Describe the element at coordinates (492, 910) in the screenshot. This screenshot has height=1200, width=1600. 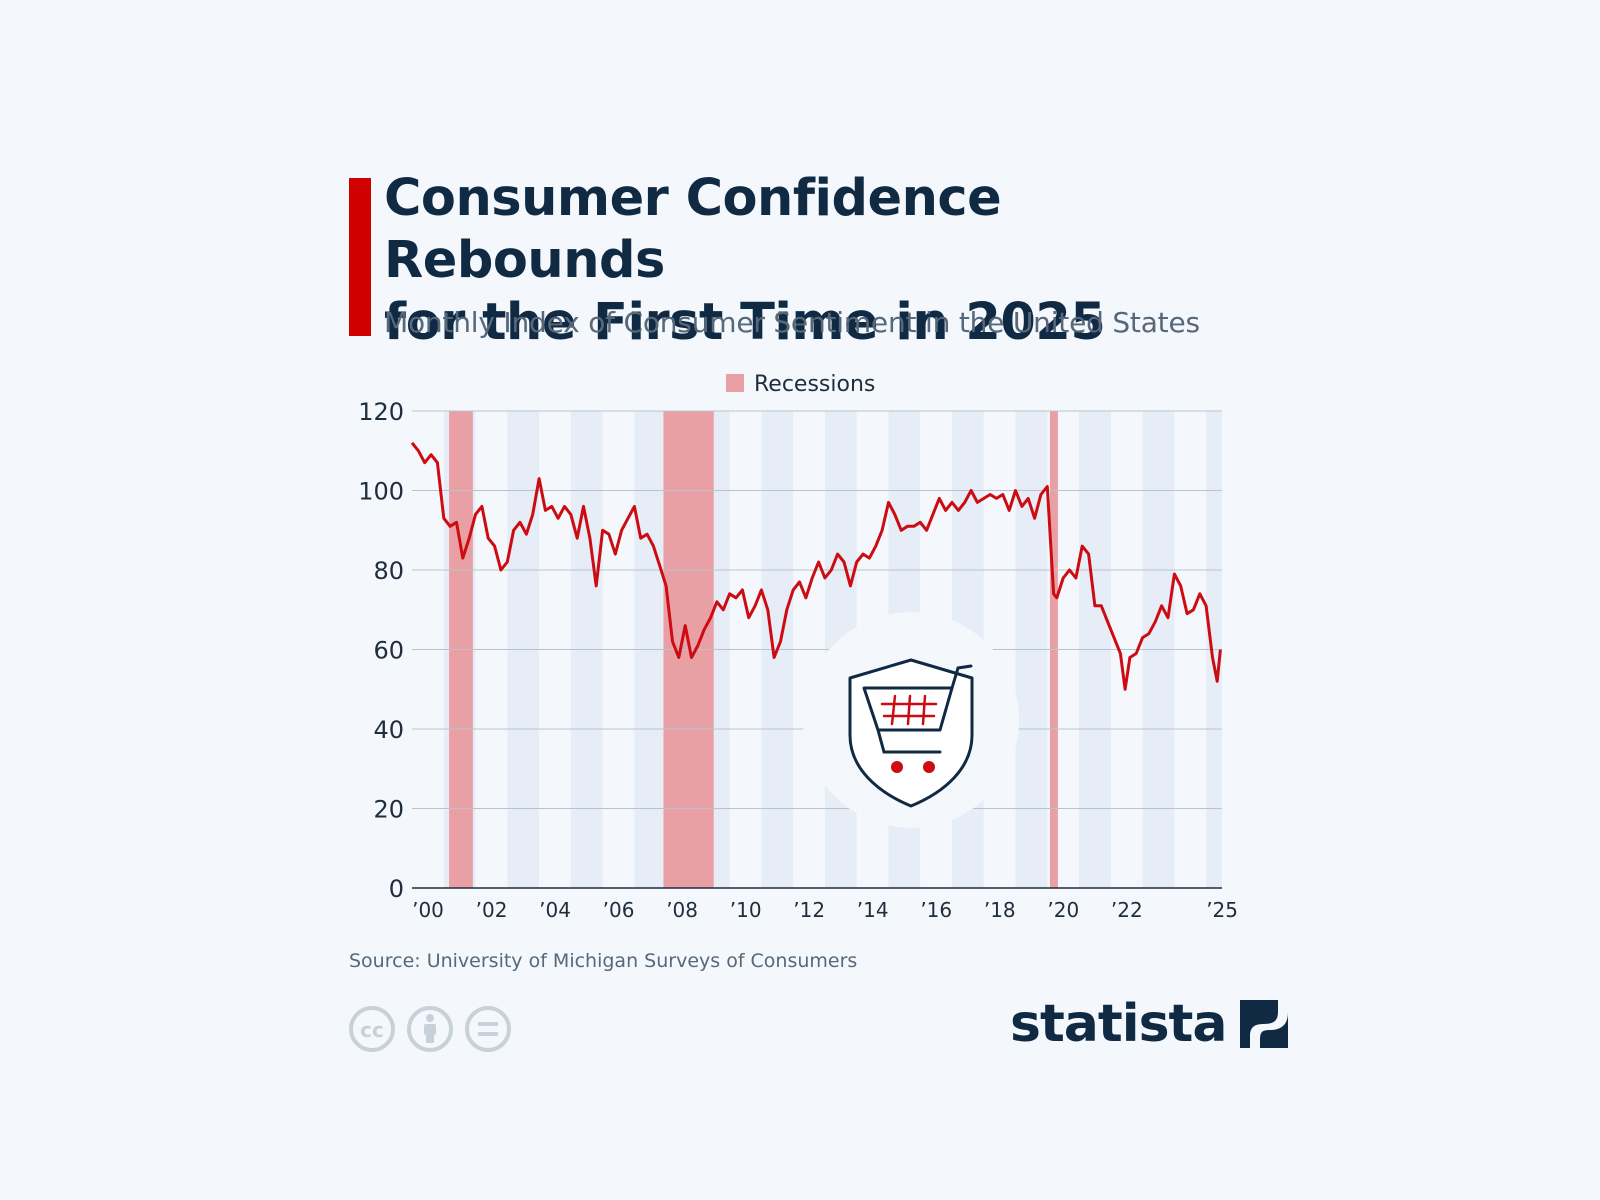
I see `x-tick-label-2002: ’02` at that location.